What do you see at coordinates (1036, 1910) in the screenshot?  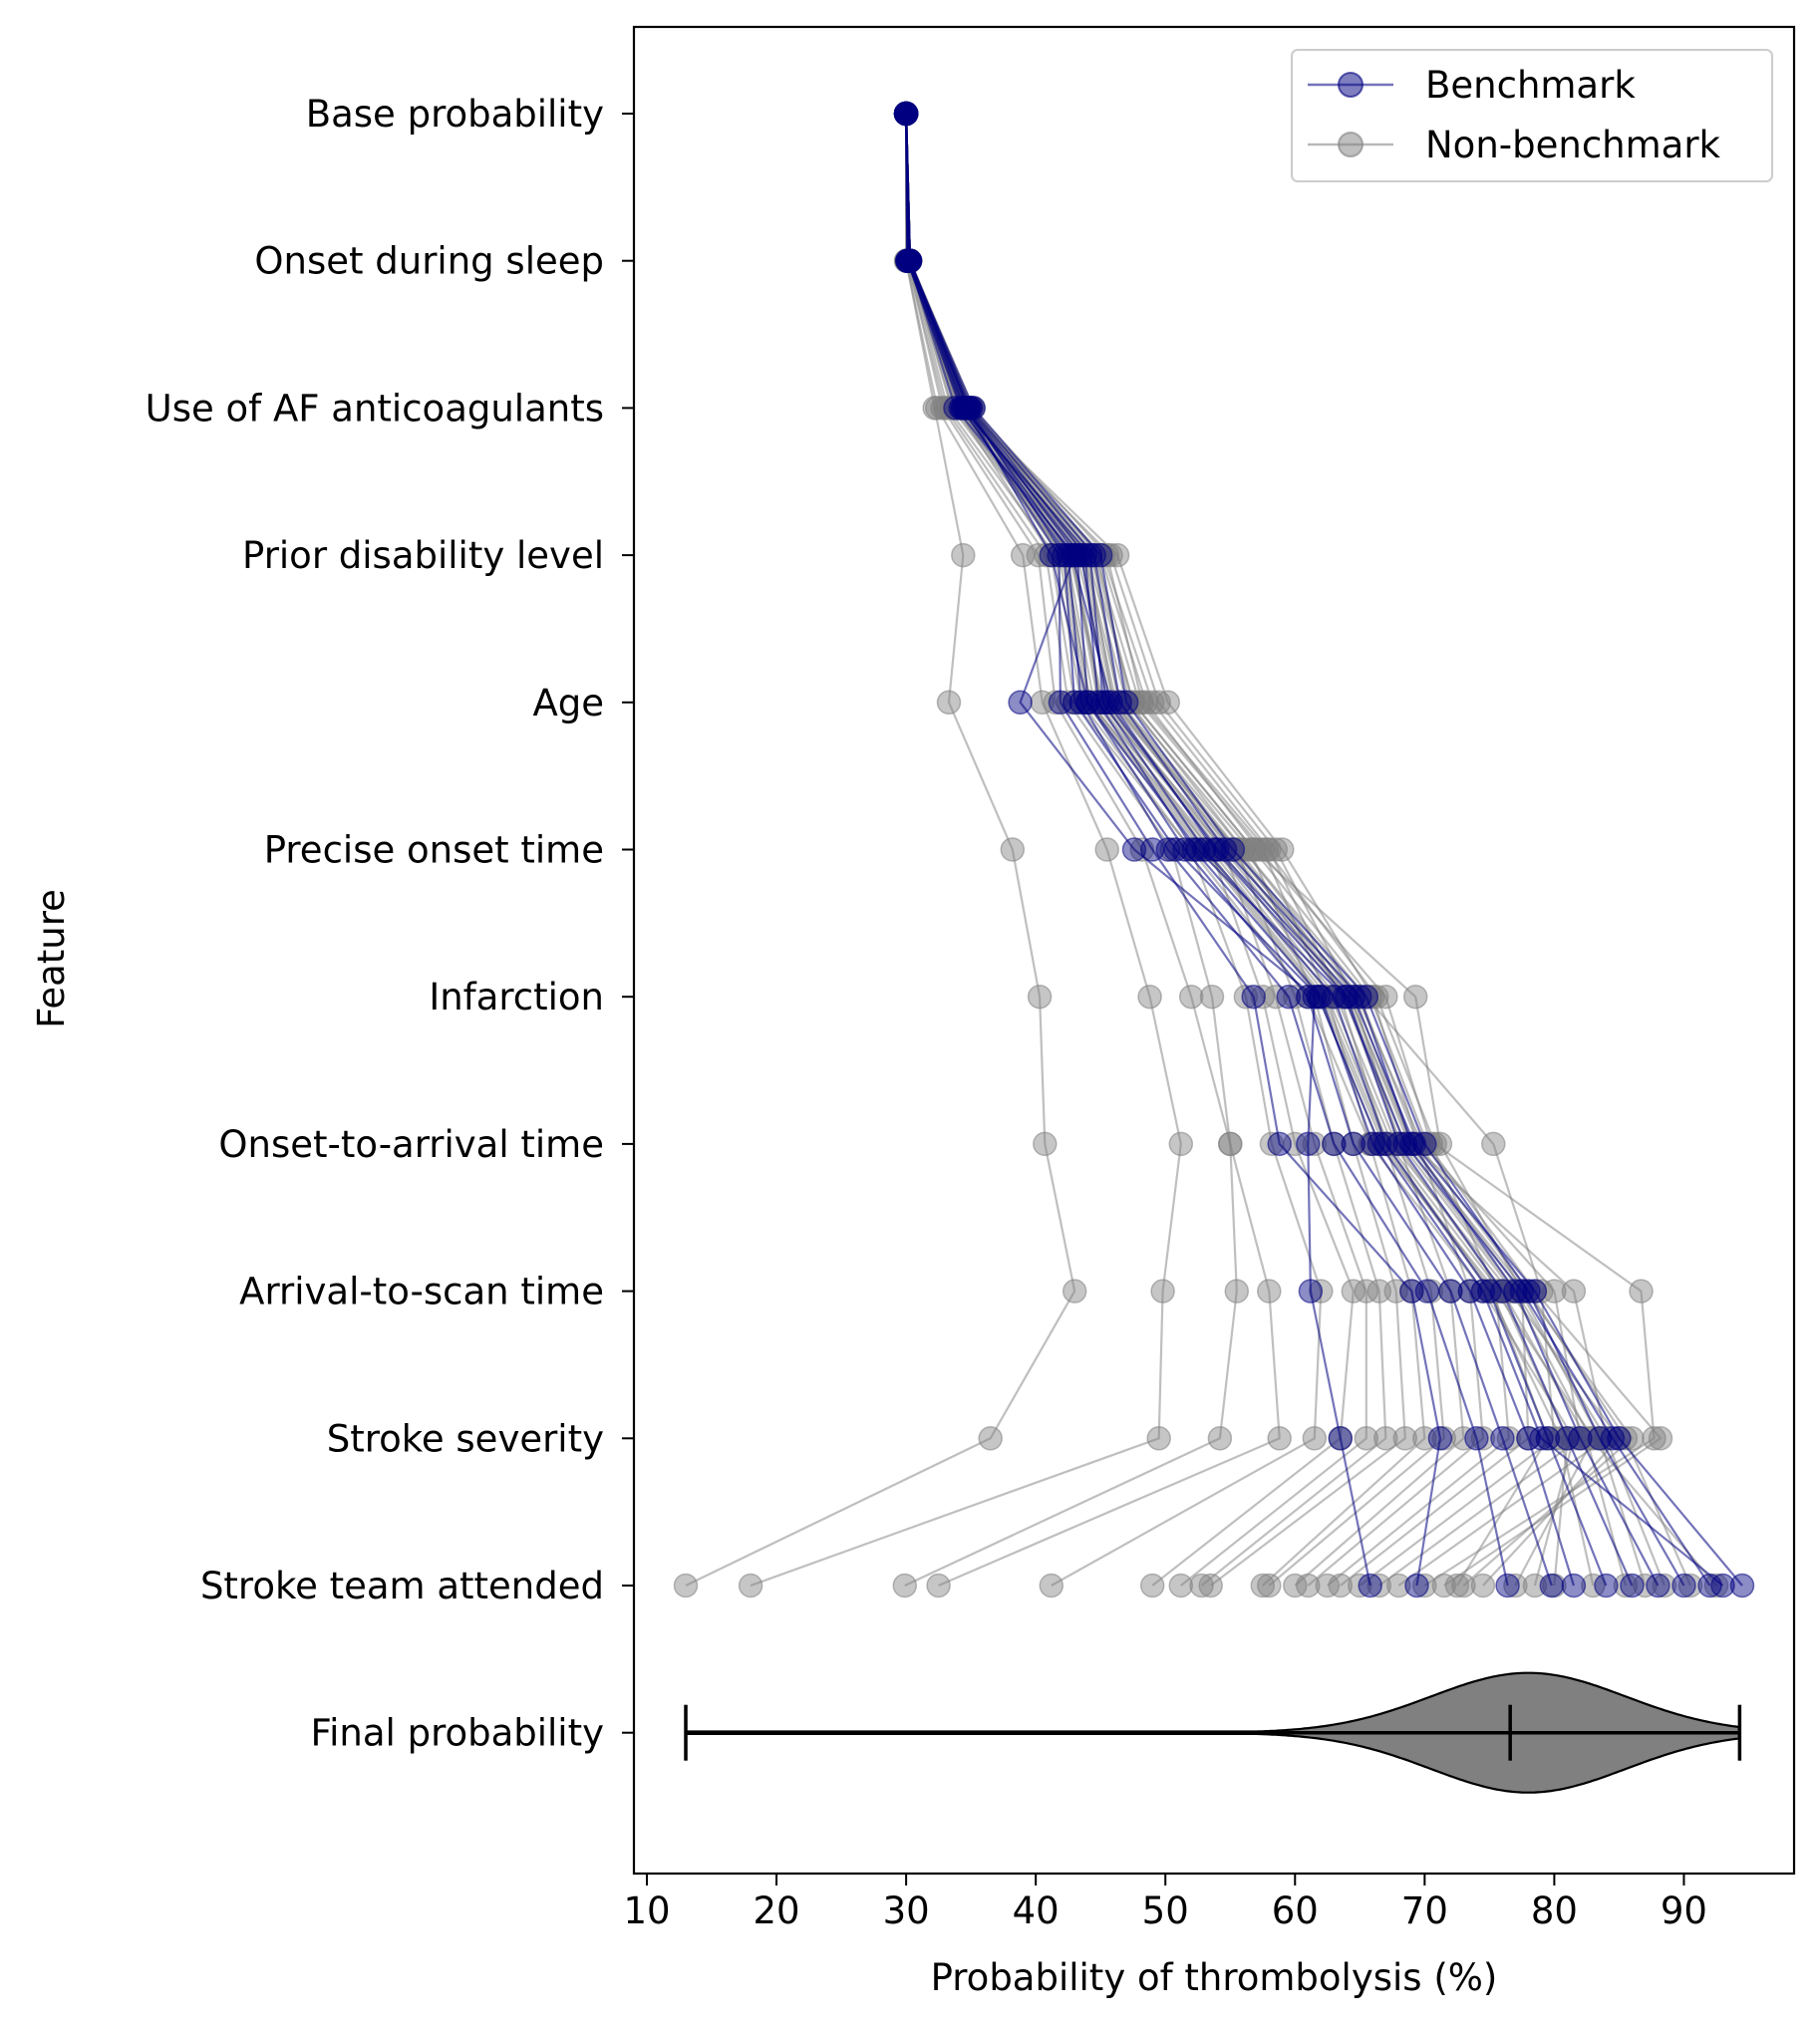 I see `x-tick-label: 40` at bounding box center [1036, 1910].